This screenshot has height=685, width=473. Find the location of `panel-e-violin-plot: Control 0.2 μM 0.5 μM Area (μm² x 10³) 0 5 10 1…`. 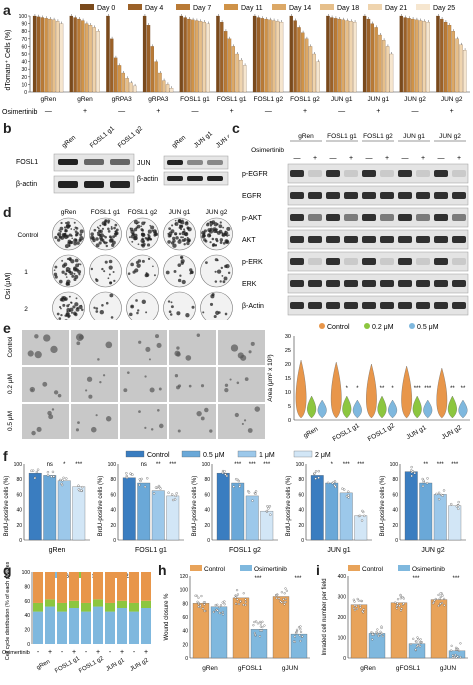

panel-e-violin-plot: Control 0.2 μM 0.5 μM Area (μm² x 10³) 0 5 10 1… is located at coordinates (368, 383).